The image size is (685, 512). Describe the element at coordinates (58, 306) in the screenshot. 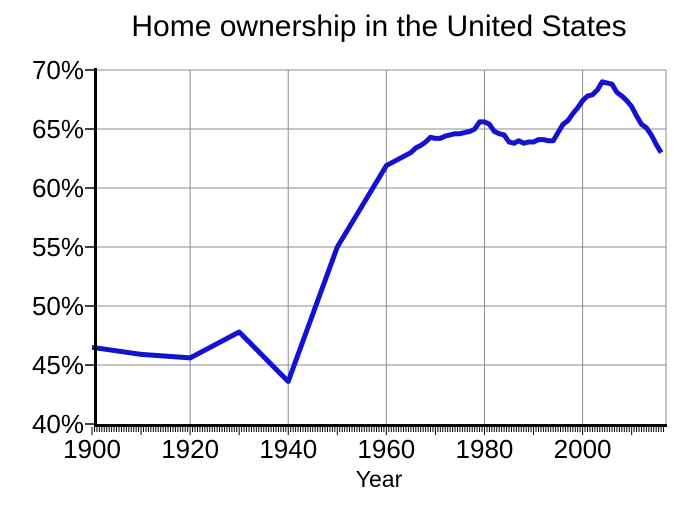

I see `y-tick-label: 50%` at that location.